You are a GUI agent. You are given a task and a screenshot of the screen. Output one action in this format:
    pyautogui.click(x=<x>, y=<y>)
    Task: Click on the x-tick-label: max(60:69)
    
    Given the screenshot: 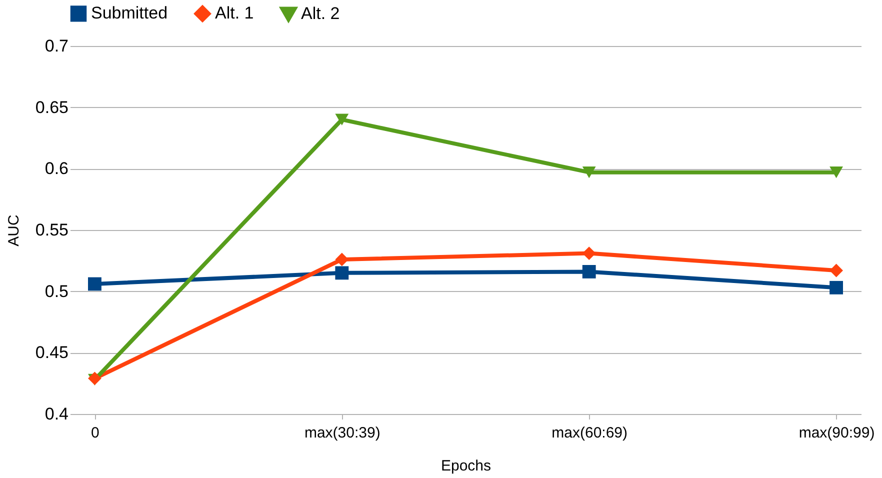 What is the action you would take?
    pyautogui.click(x=590, y=433)
    